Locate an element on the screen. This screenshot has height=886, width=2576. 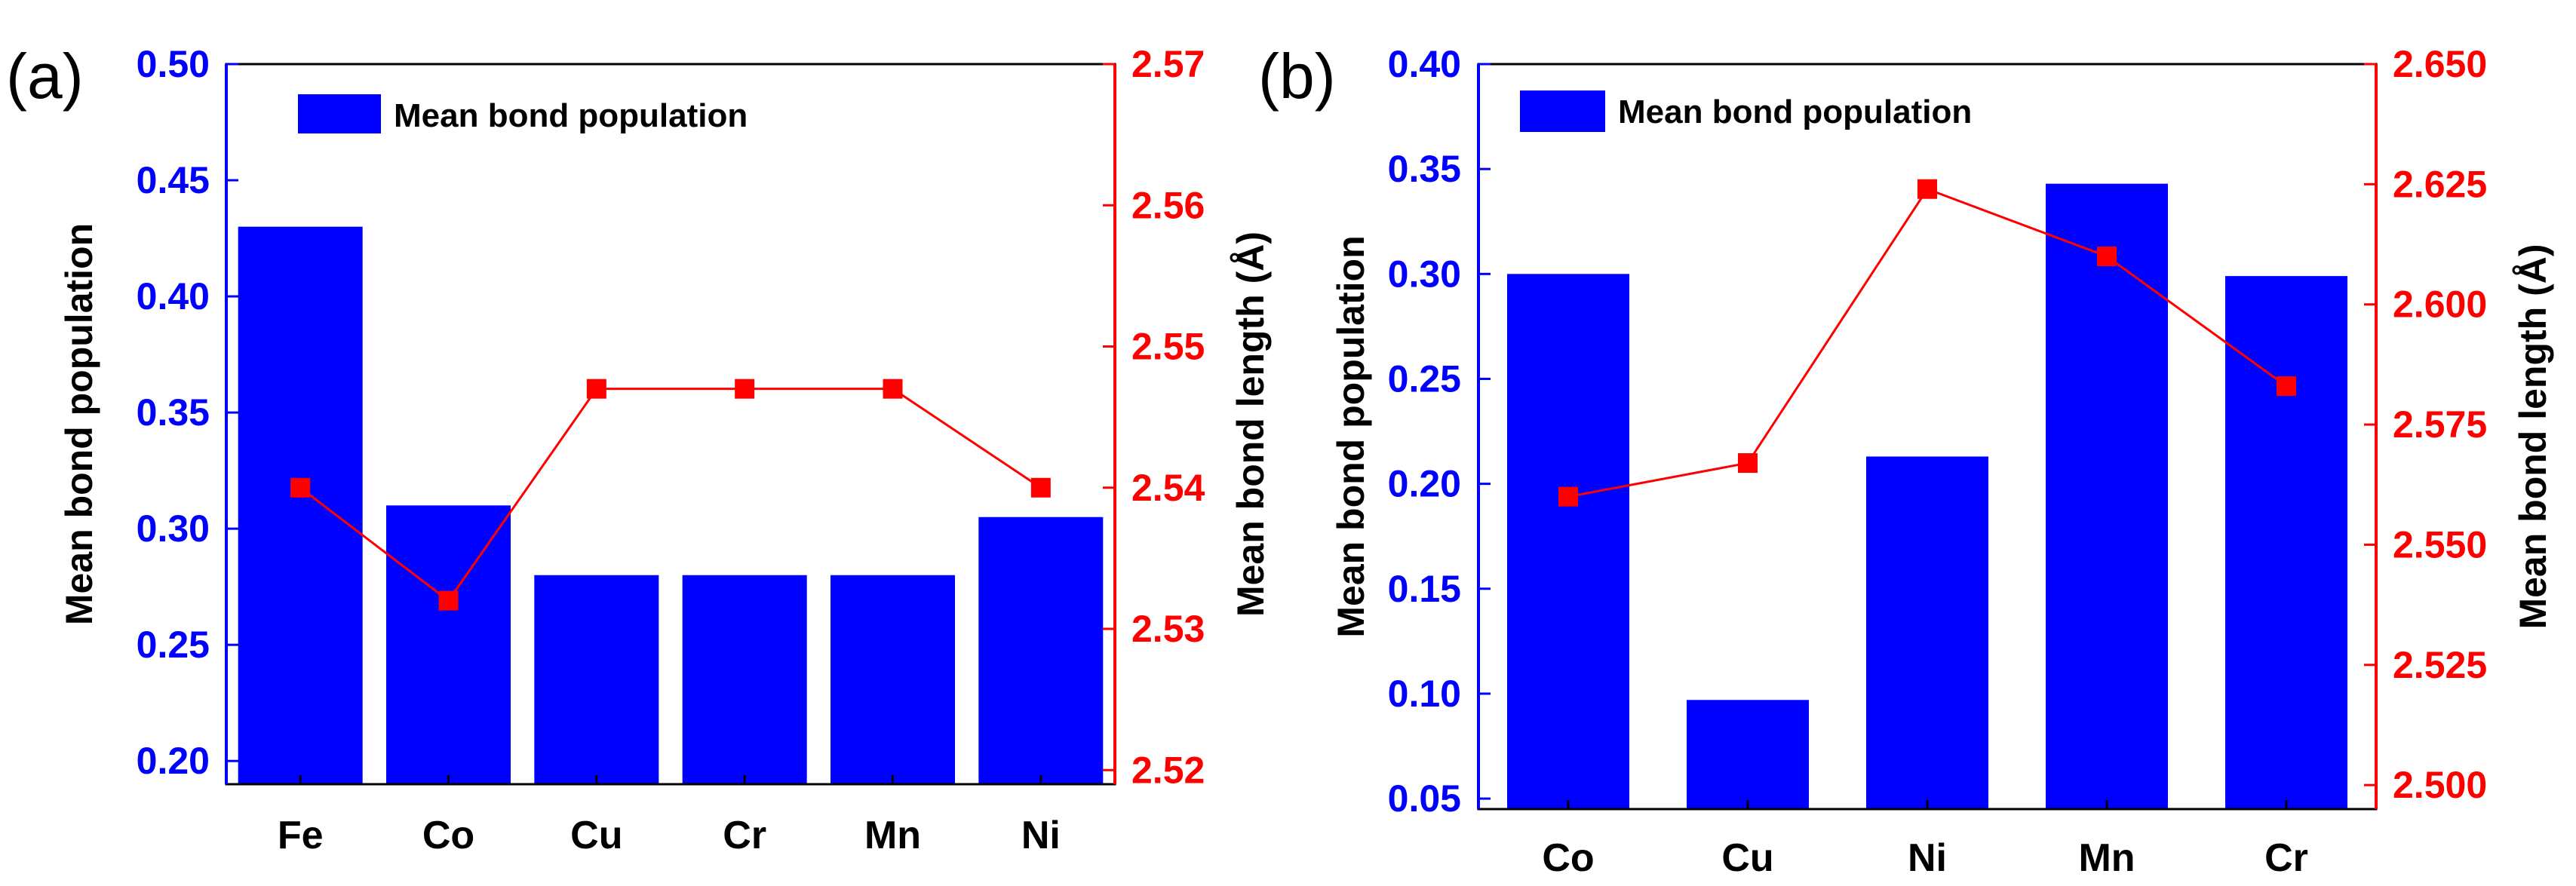
panel-label: (b) is located at coordinates (1297, 76).